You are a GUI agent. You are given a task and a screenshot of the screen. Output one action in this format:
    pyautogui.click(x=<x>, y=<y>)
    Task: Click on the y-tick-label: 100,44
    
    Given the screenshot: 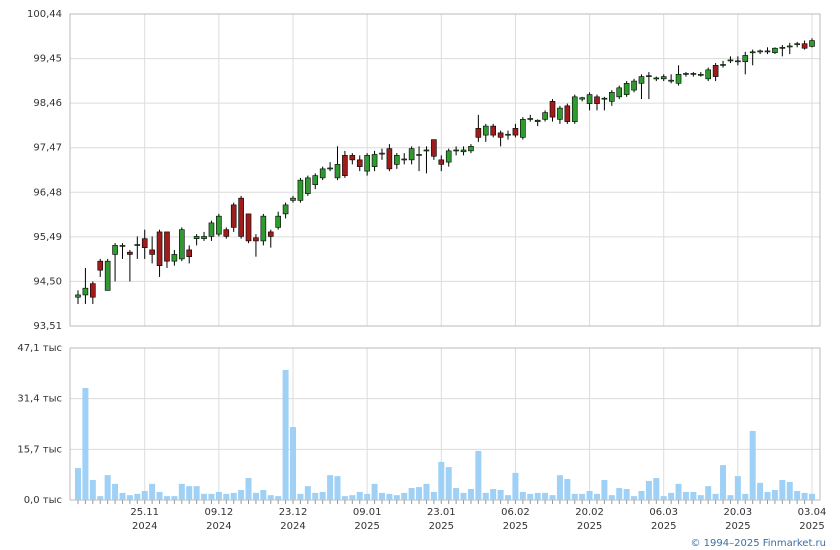 What is the action you would take?
    pyautogui.click(x=44, y=14)
    